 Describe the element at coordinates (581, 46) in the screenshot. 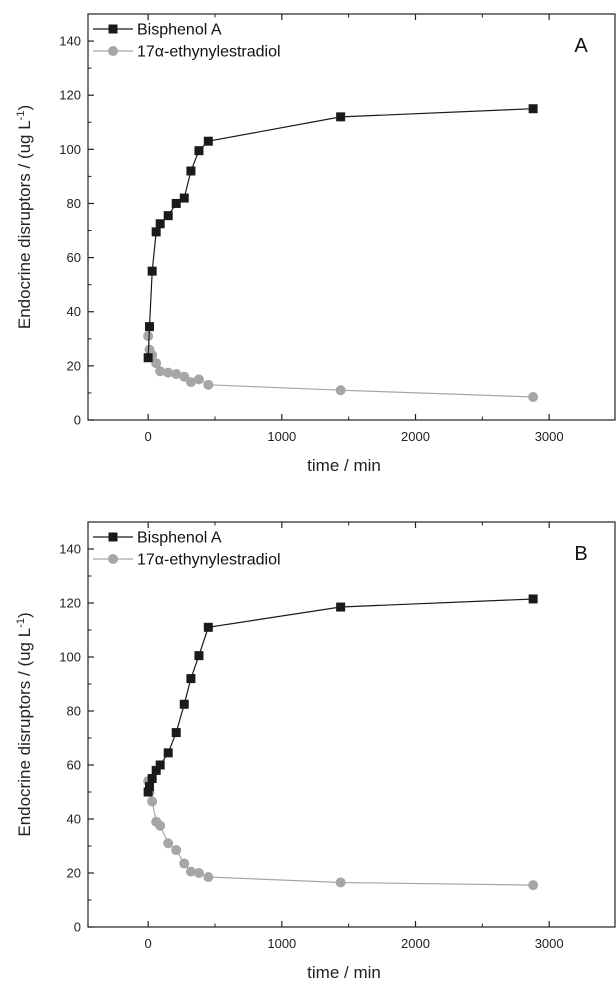

I see `panel-label: A` at that location.